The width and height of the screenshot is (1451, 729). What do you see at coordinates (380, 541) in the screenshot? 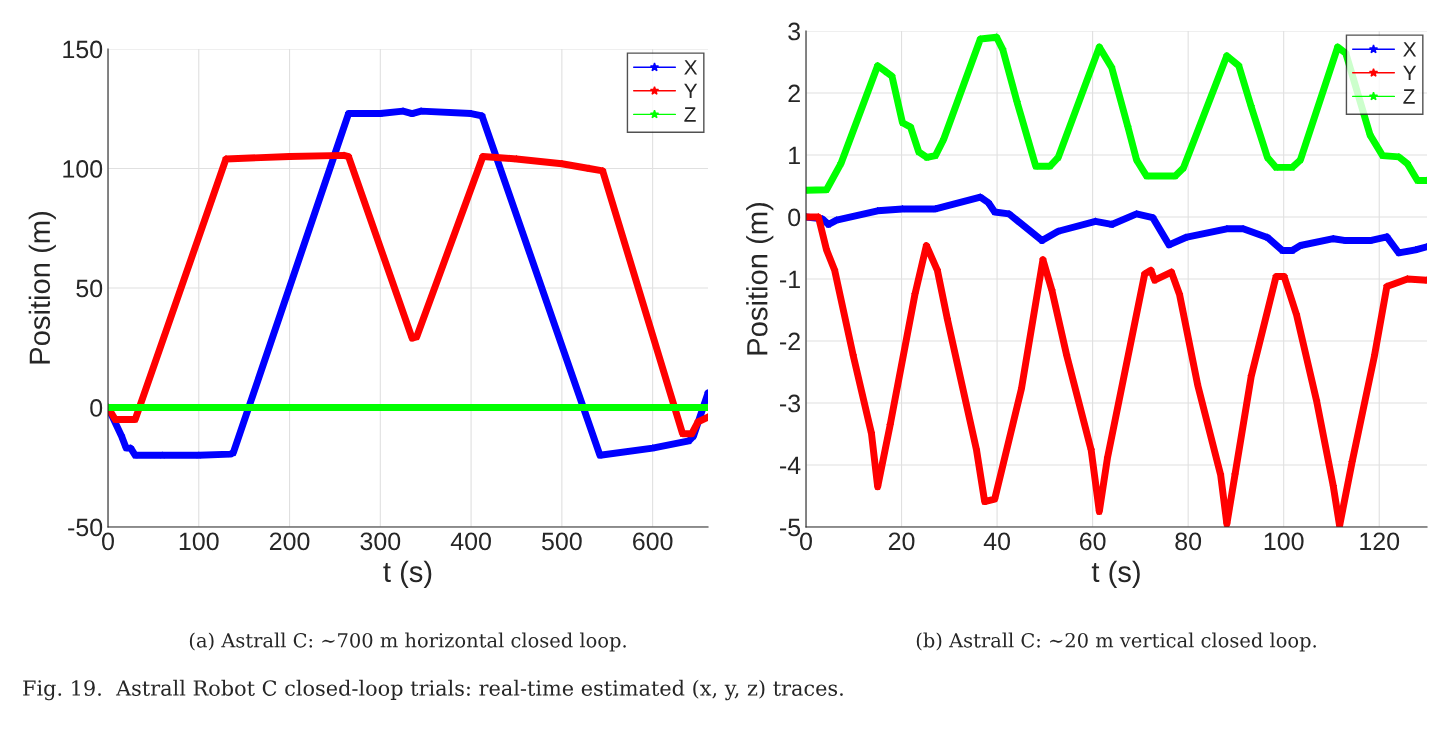
I see `x-tick-label: 300` at bounding box center [380, 541].